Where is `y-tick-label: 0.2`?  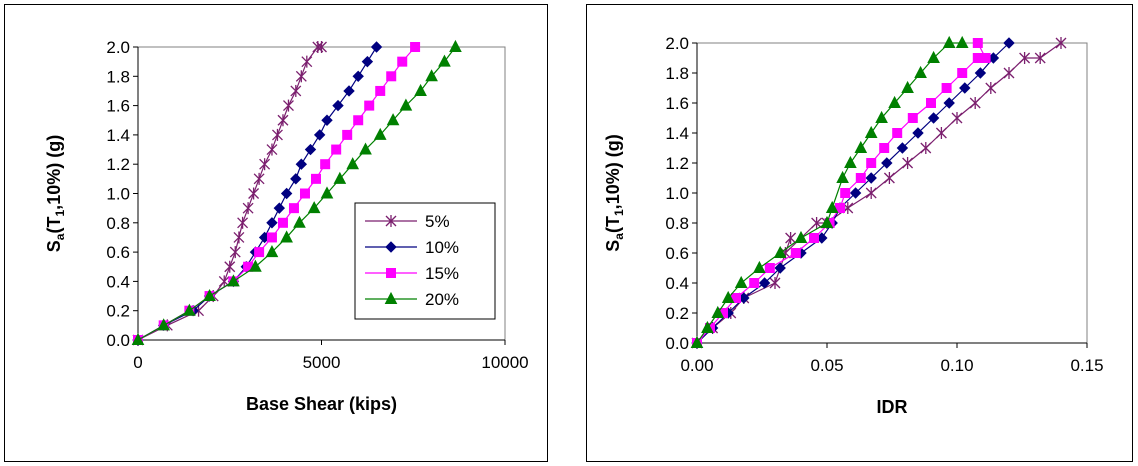 y-tick-label: 0.2 is located at coordinates (677, 313).